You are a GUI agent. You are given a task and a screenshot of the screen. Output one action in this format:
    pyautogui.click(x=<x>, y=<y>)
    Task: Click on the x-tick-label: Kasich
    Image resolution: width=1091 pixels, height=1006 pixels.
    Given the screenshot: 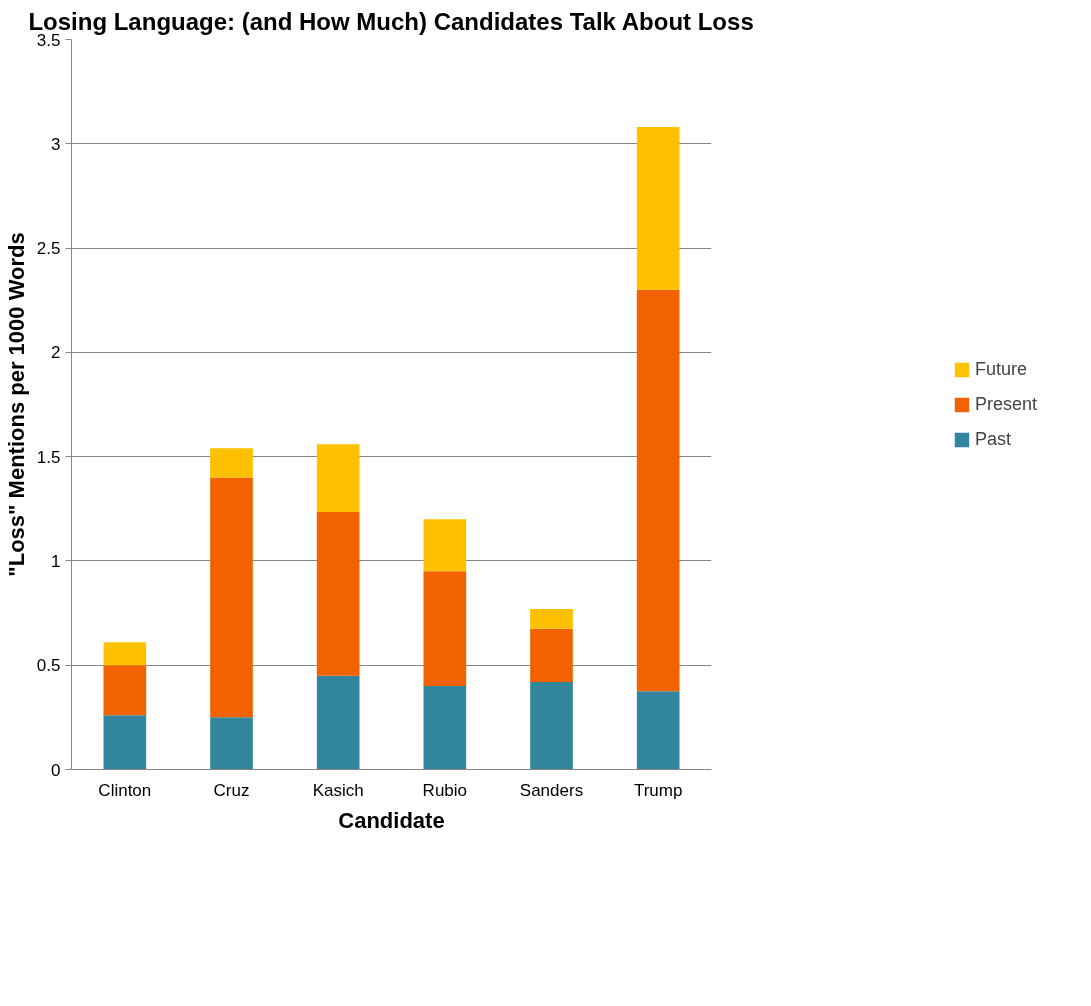 What is the action you would take?
    pyautogui.click(x=338, y=790)
    